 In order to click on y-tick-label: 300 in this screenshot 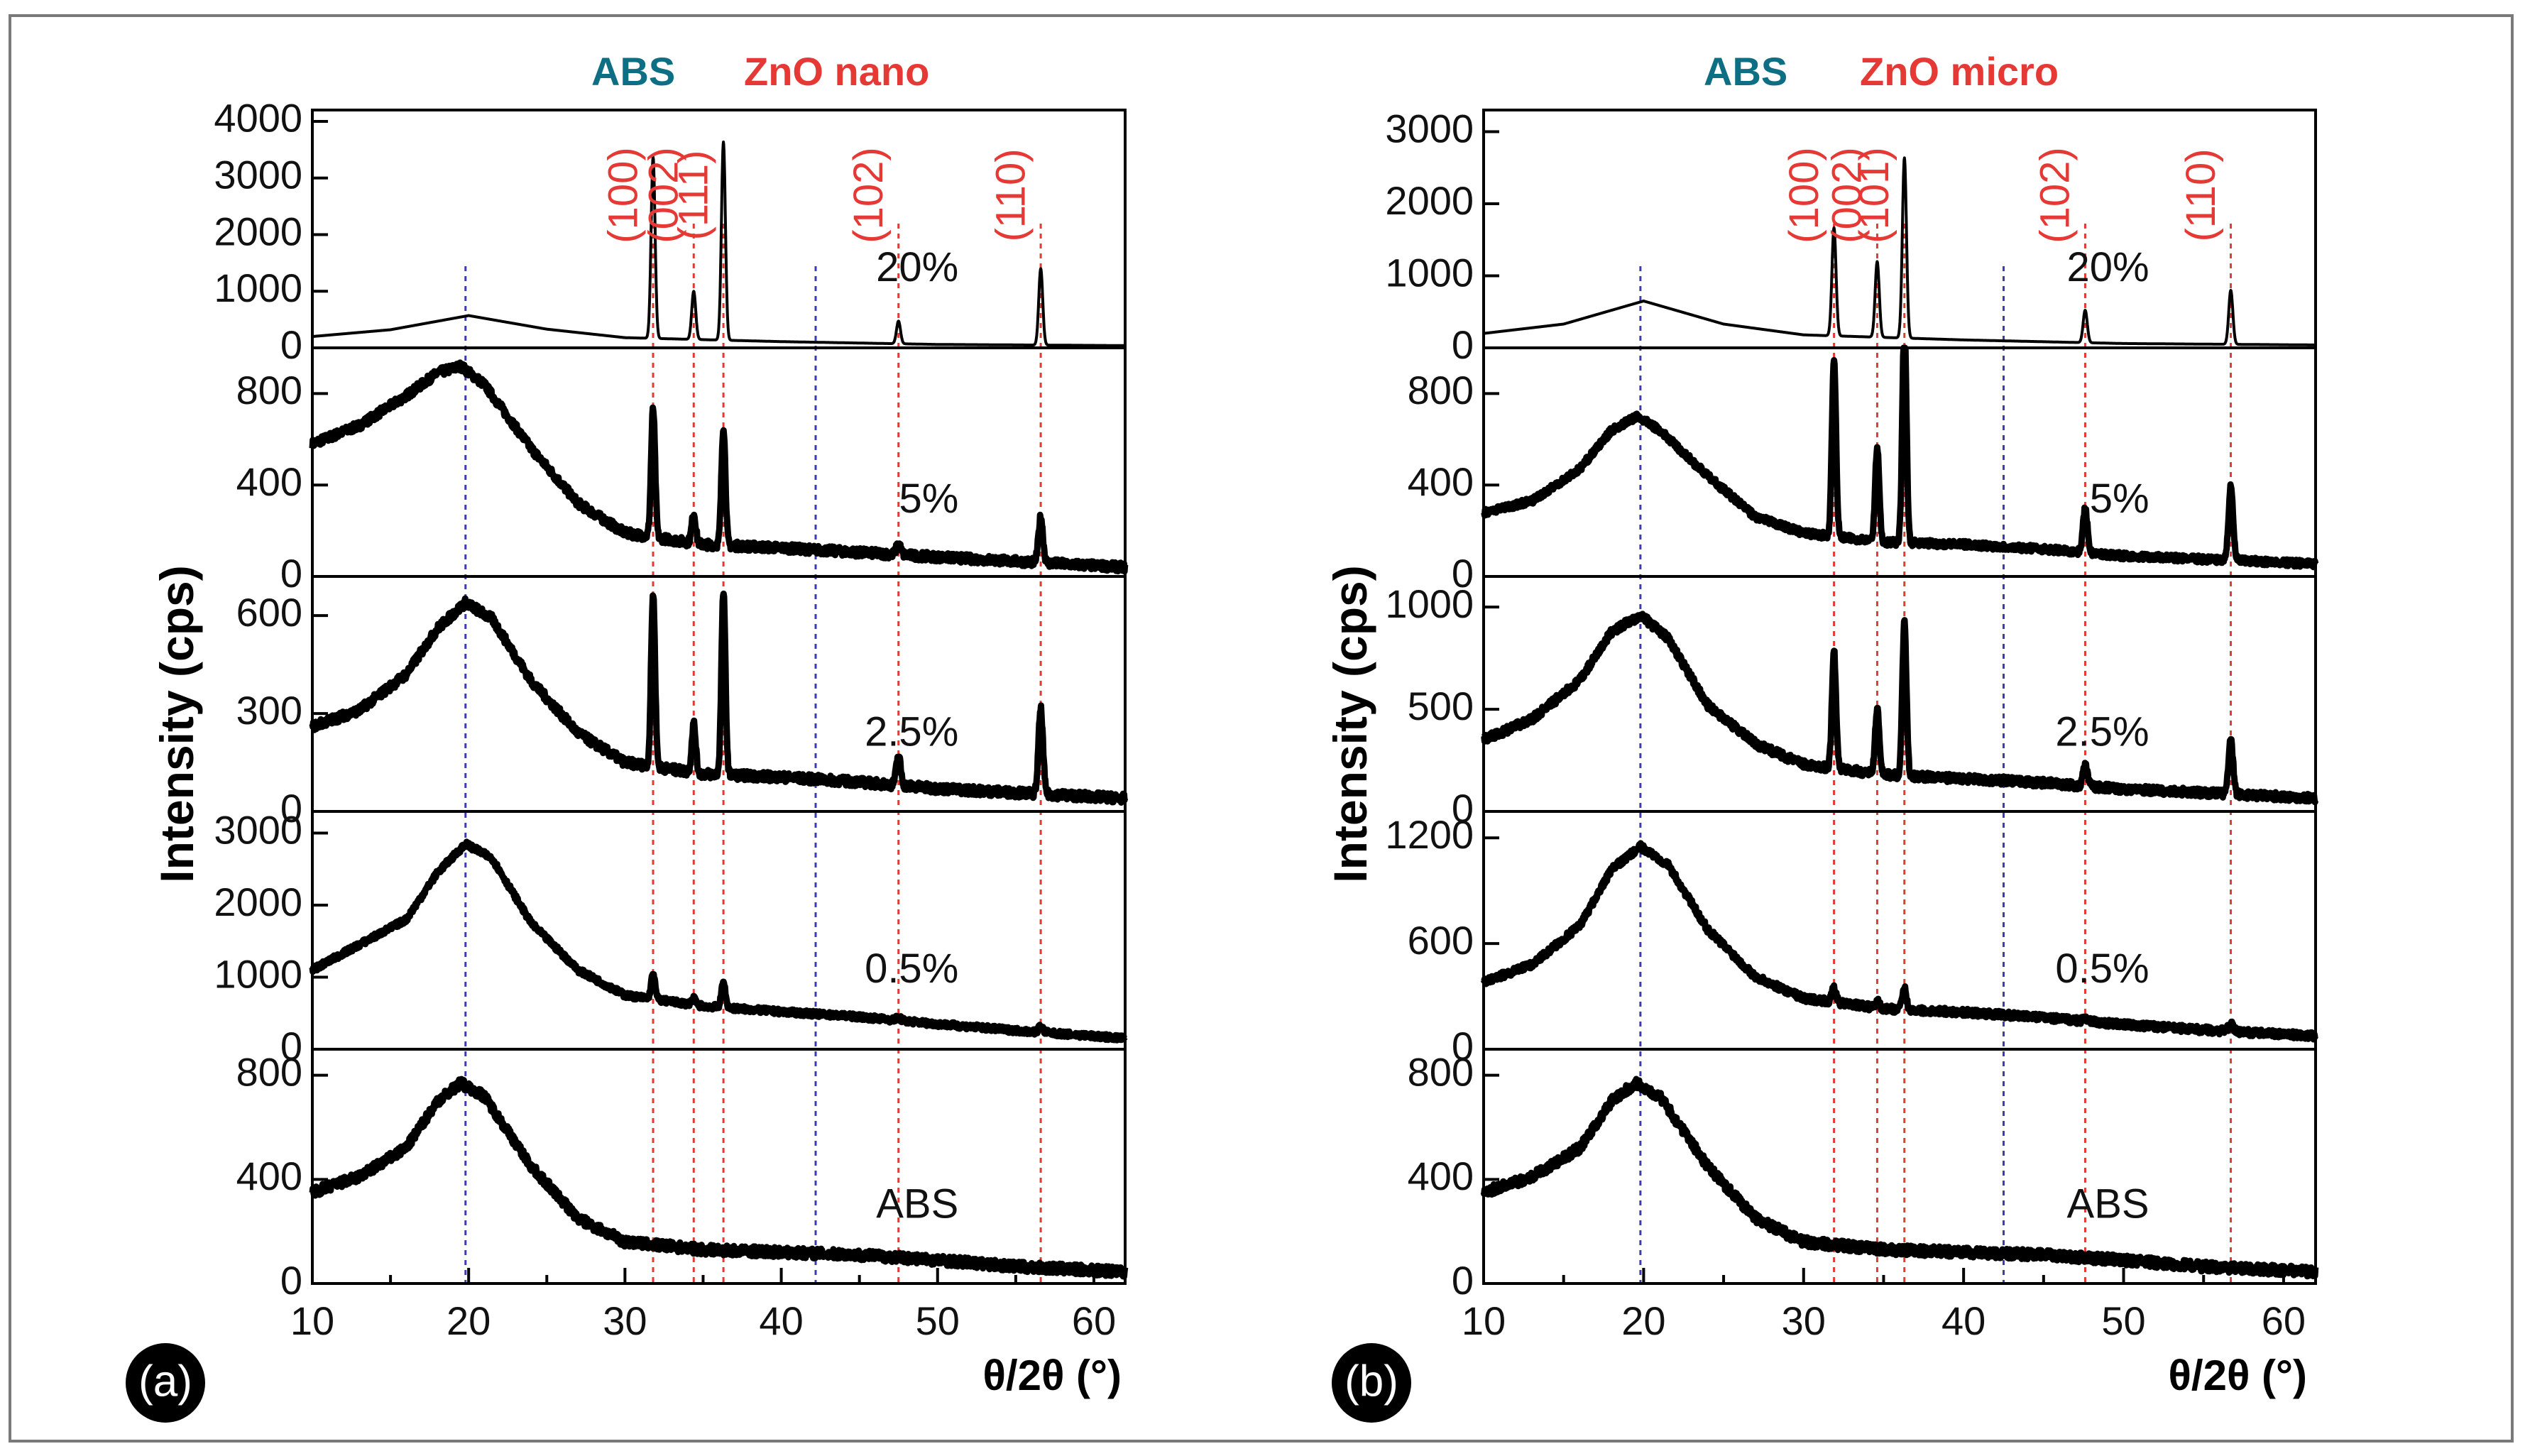, I will do `click(269, 710)`.